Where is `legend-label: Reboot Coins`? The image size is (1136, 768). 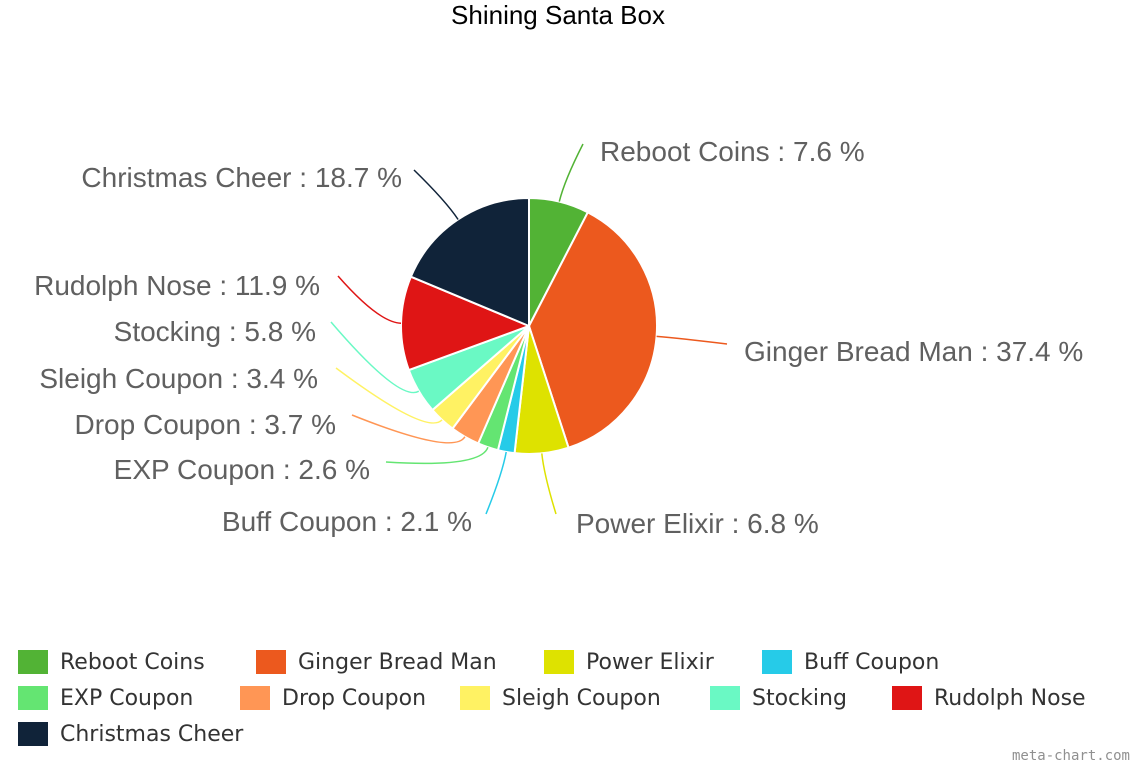
legend-label: Reboot Coins is located at coordinates (132, 662).